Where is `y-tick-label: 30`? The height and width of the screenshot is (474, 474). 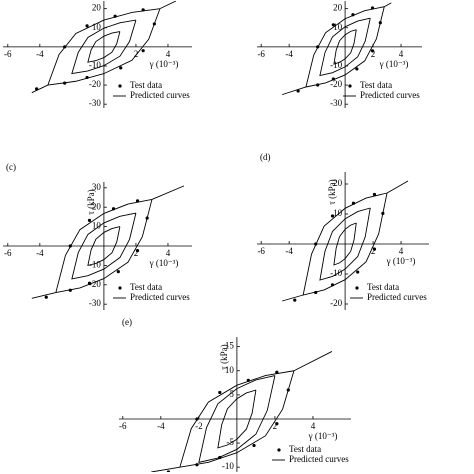
y-tick-label: 30 is located at coordinates (97, 187).